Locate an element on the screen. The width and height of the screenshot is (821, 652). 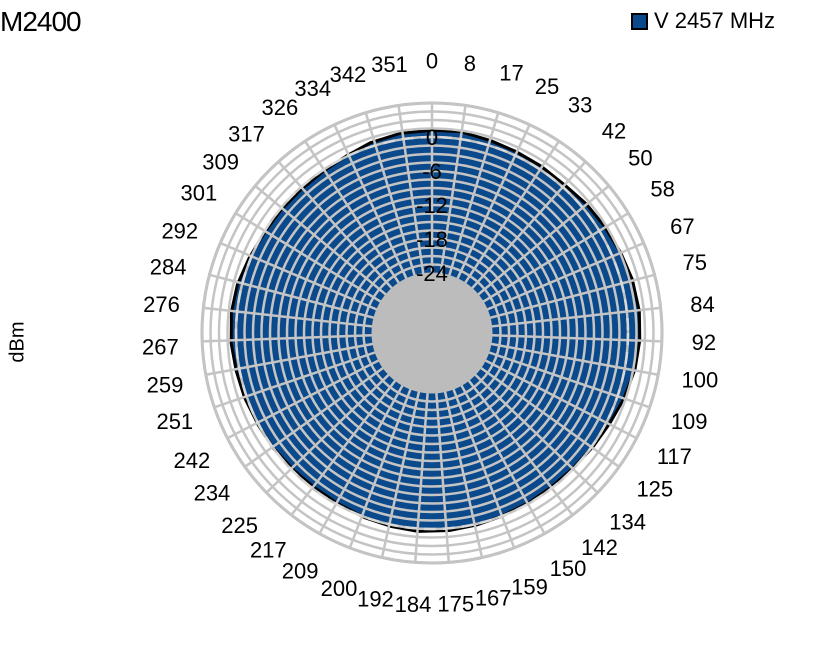
angle-label: 100 is located at coordinates (700, 380).